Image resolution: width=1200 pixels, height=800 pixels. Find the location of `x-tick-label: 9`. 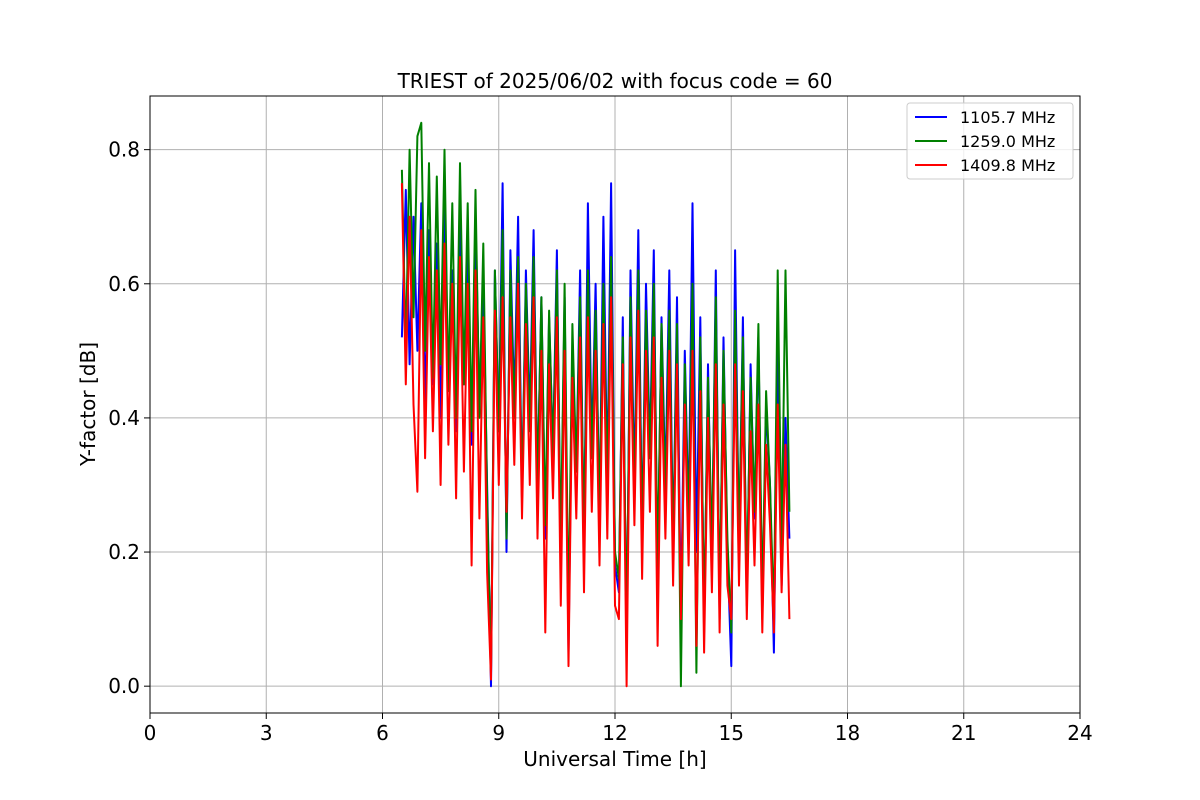

x-tick-label: 9 is located at coordinates (498, 733).